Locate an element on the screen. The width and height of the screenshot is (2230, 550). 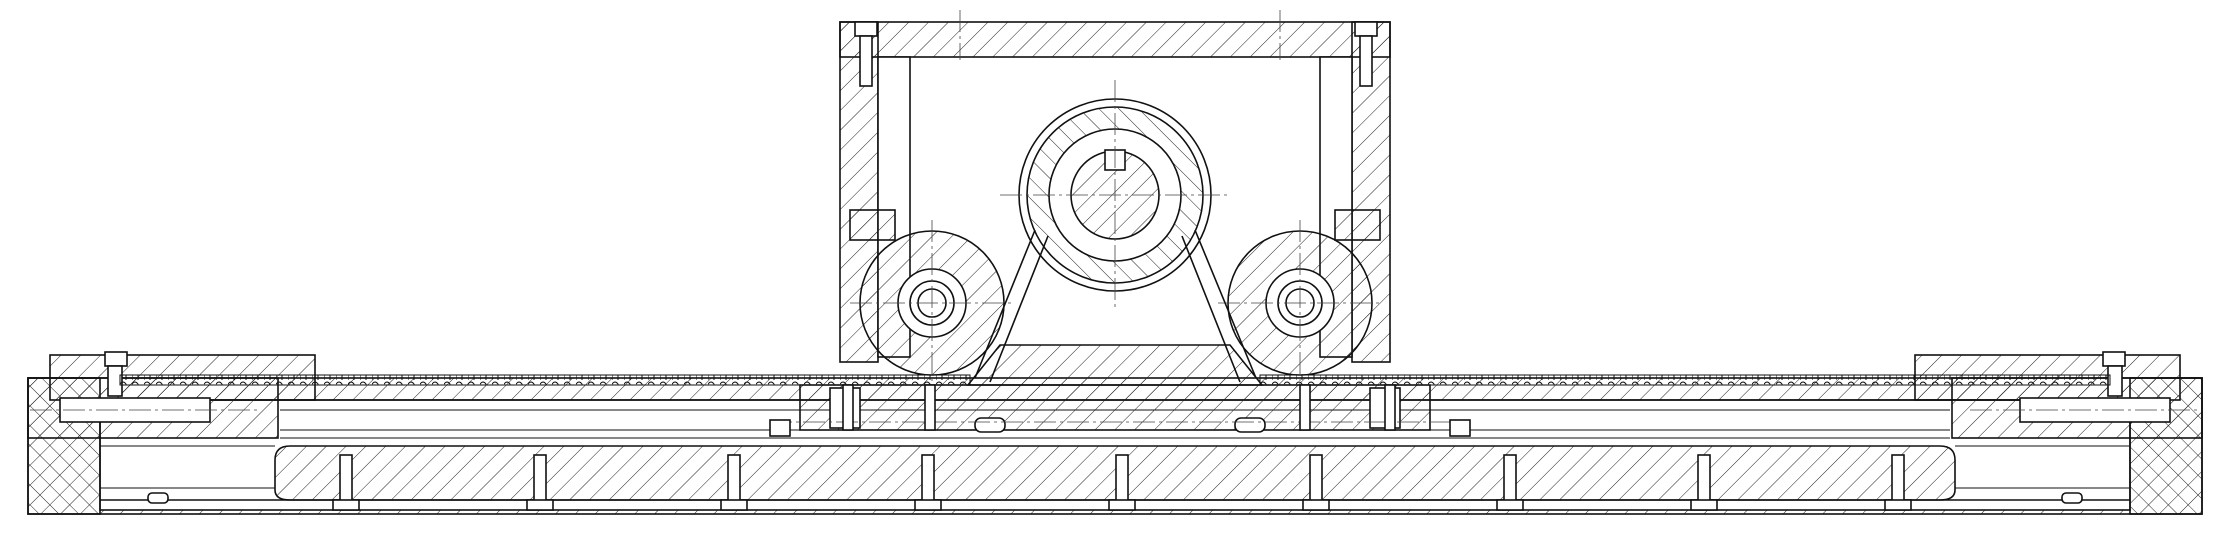
drive-pulley is located at coordinates (1115, 195).